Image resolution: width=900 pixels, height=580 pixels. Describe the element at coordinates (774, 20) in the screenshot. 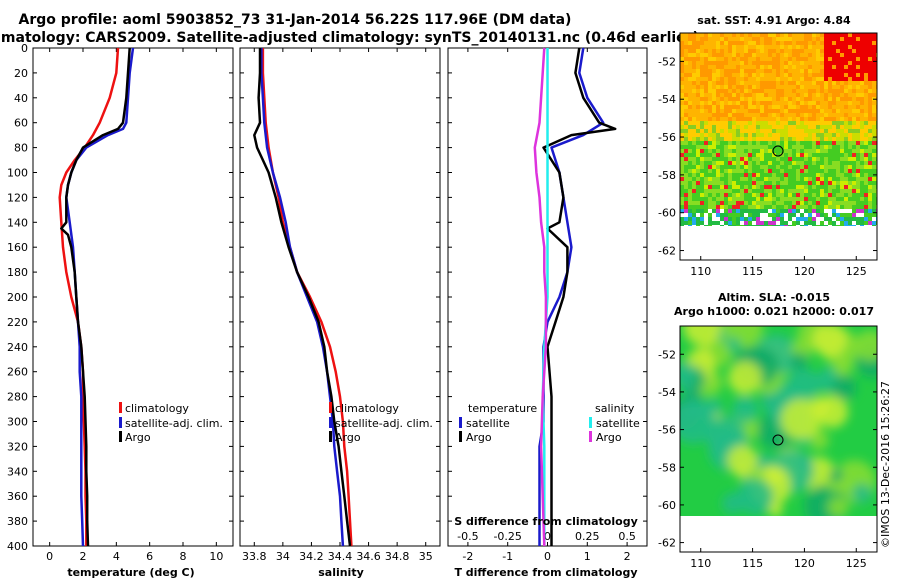

I see `sst-map-title: sat. SST: 4.91 Argo: 4.84` at that location.